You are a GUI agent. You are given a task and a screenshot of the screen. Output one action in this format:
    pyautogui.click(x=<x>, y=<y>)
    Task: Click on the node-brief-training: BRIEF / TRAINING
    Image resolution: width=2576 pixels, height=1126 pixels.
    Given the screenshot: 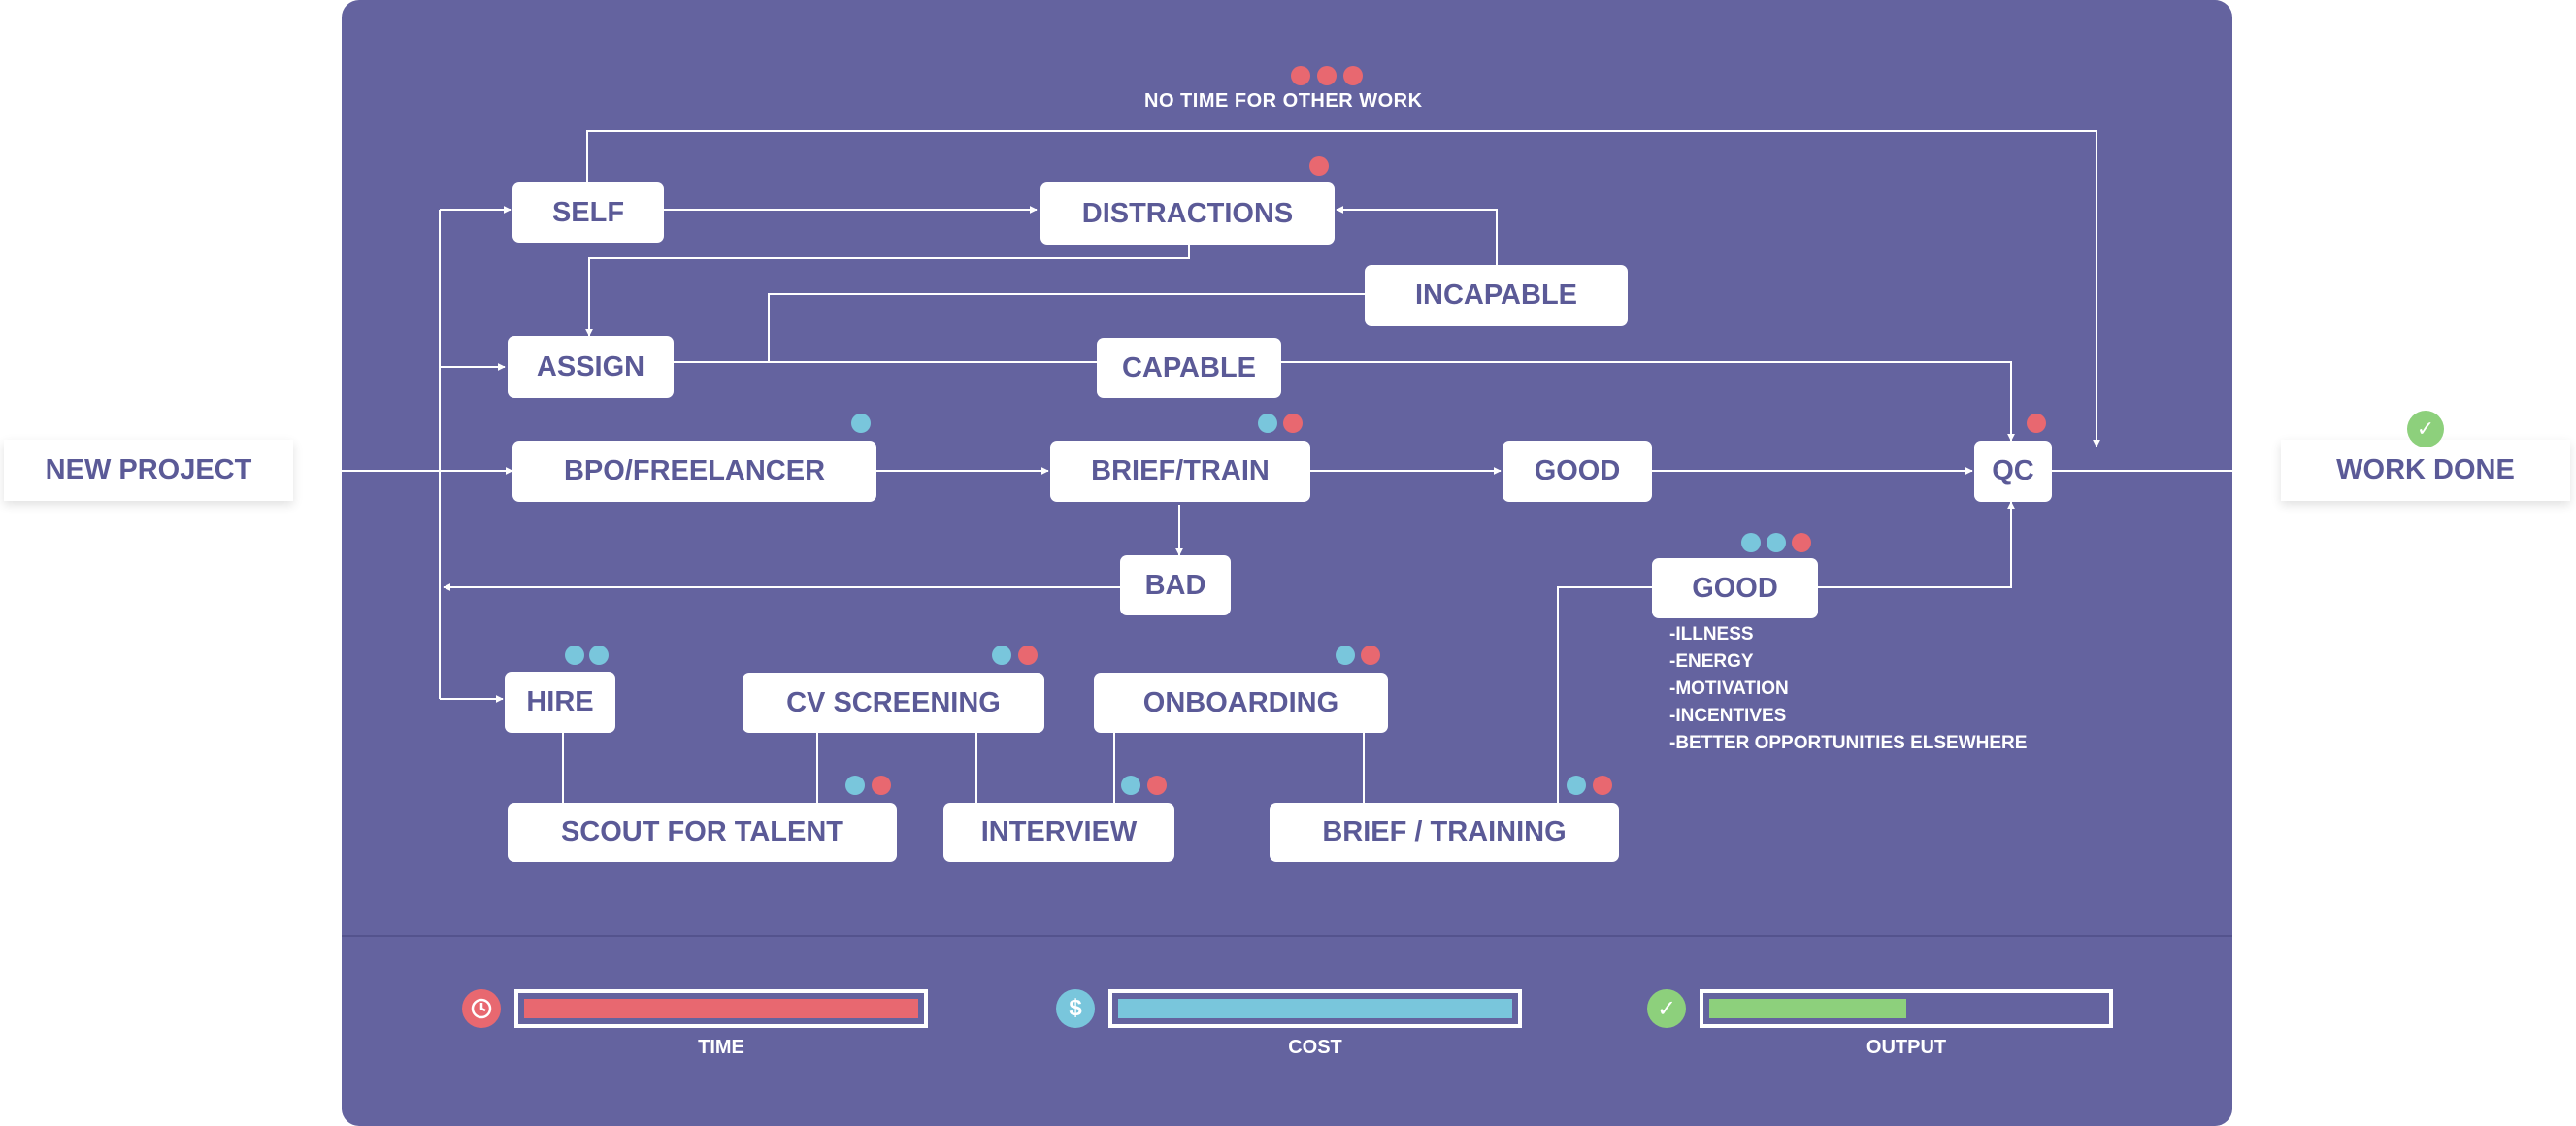 What is the action you would take?
    pyautogui.click(x=1444, y=832)
    